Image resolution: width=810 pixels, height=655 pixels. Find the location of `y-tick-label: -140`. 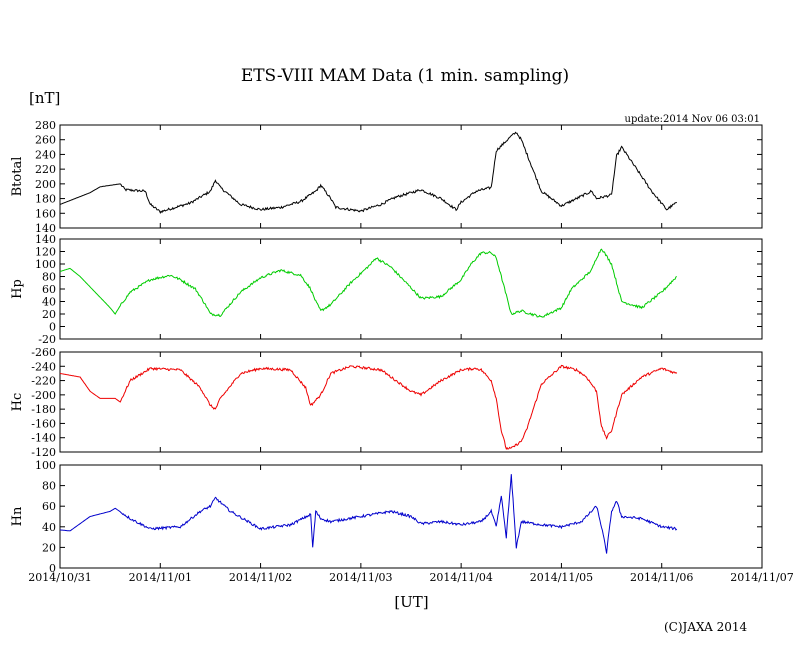

y-tick-label: -140 is located at coordinates (43, 438).